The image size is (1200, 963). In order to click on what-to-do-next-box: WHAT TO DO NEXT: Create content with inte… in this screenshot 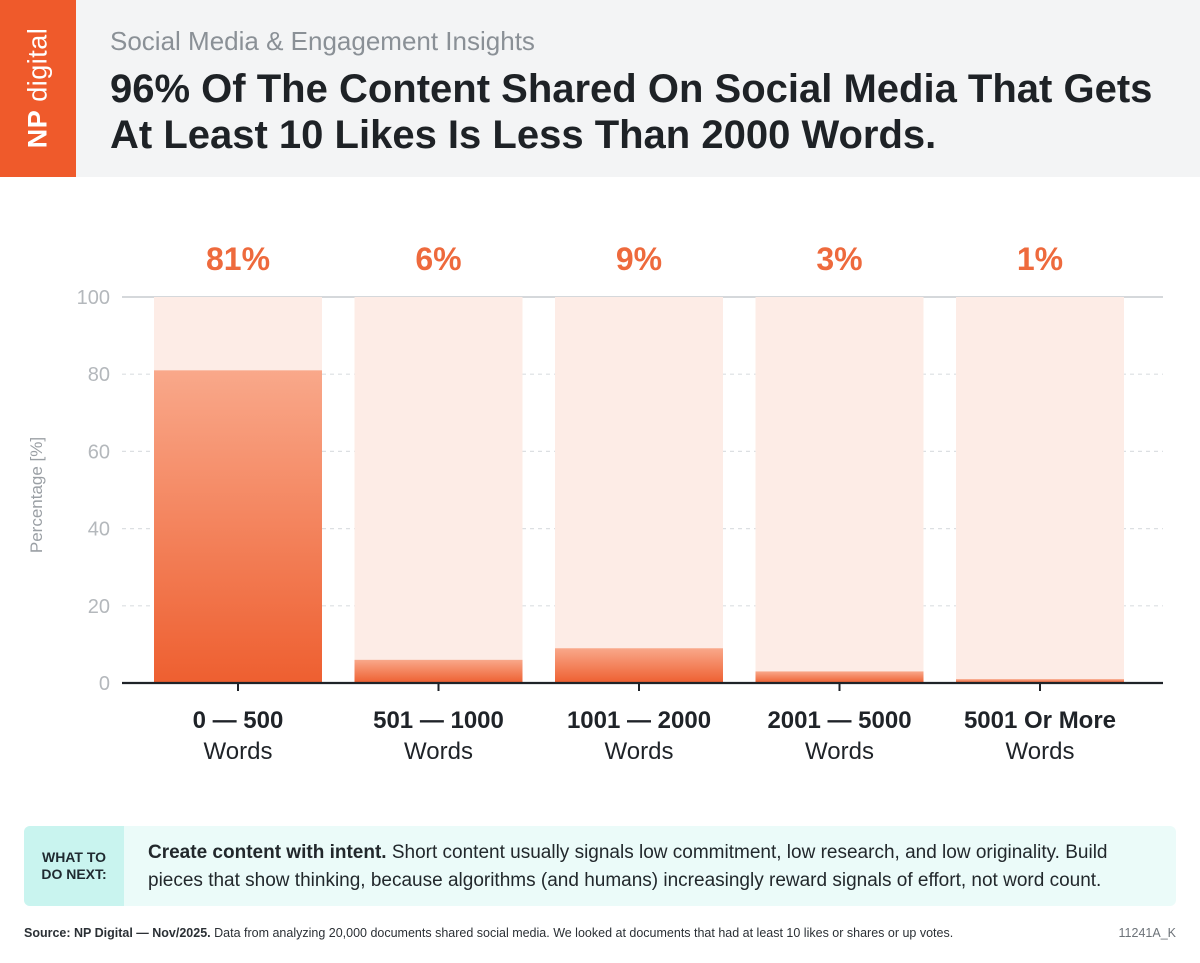, I will do `click(600, 866)`.